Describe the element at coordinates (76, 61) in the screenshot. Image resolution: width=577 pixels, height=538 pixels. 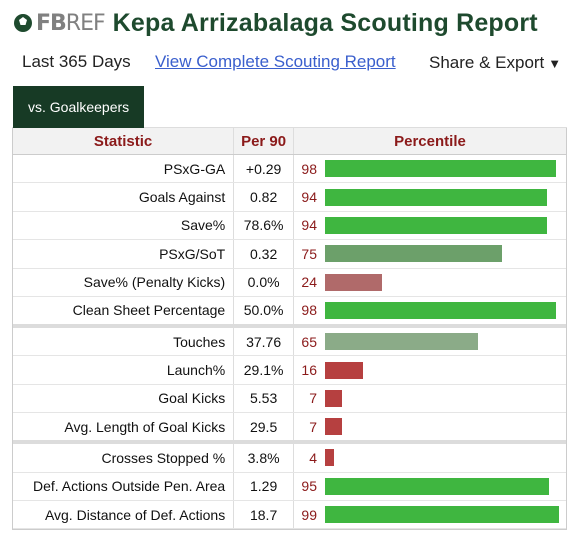
I see `period-label: Last 365 Days` at that location.